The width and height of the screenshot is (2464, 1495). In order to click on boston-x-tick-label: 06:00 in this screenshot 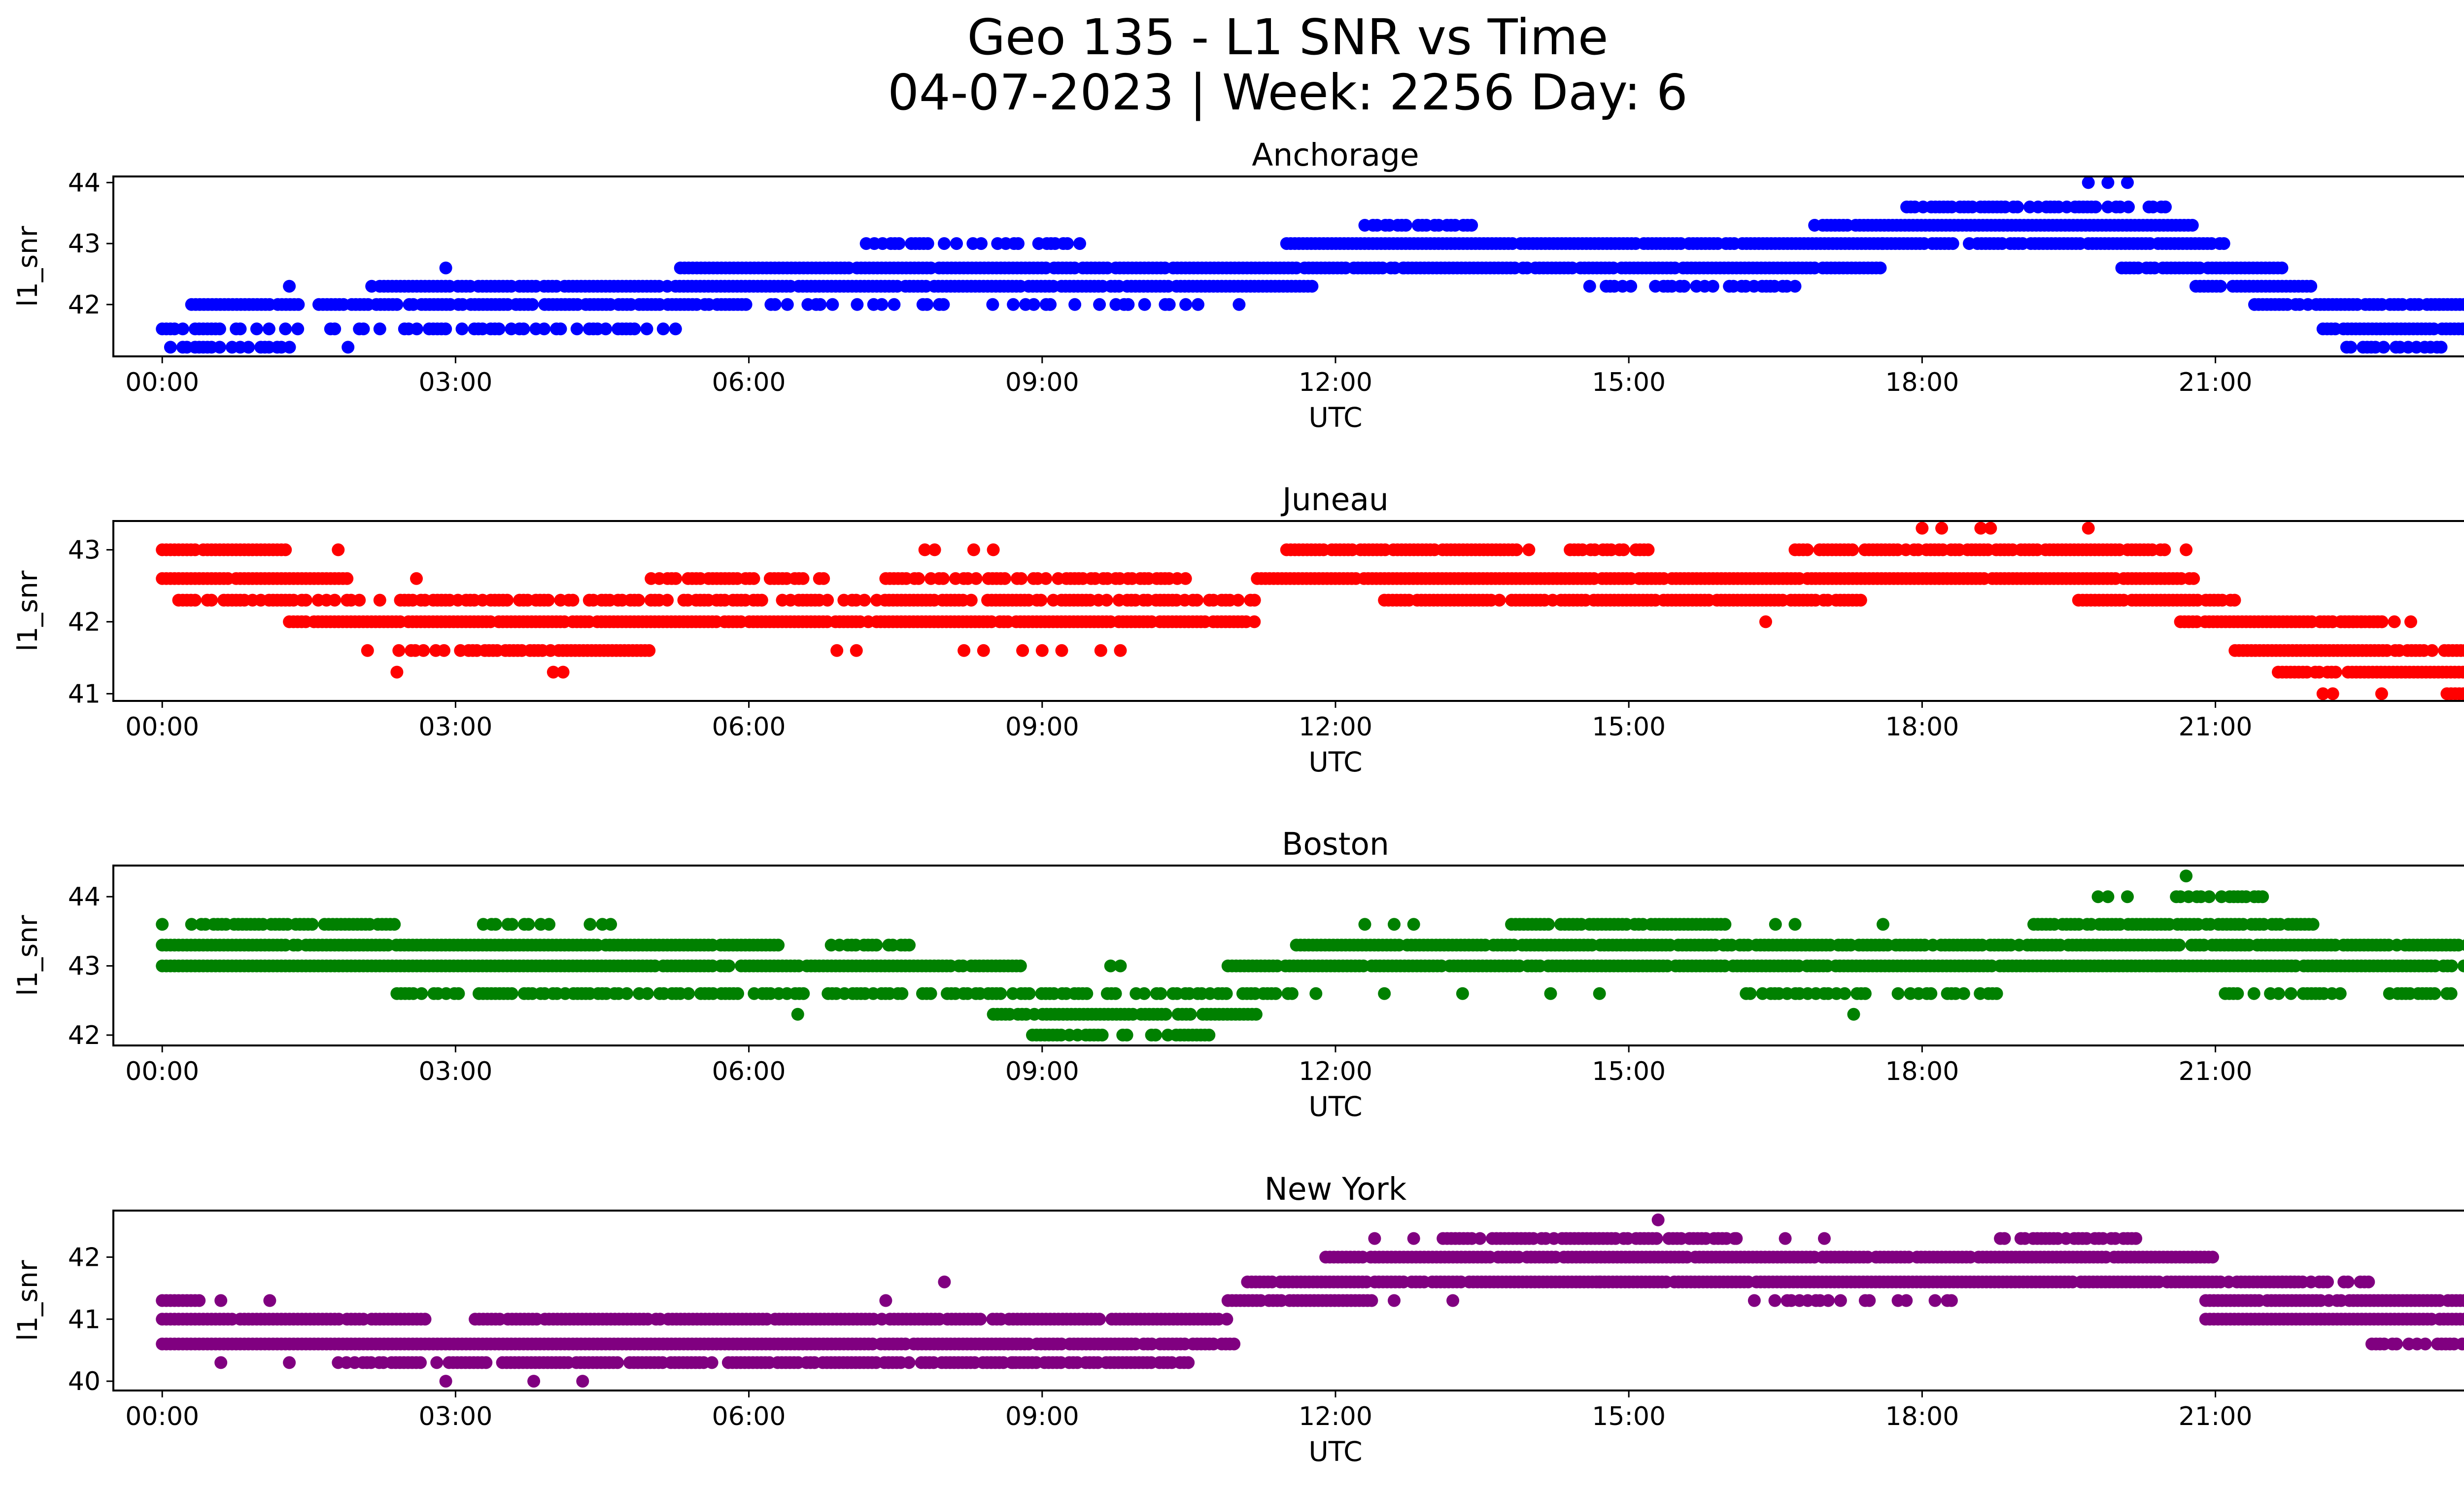, I will do `click(749, 1071)`.